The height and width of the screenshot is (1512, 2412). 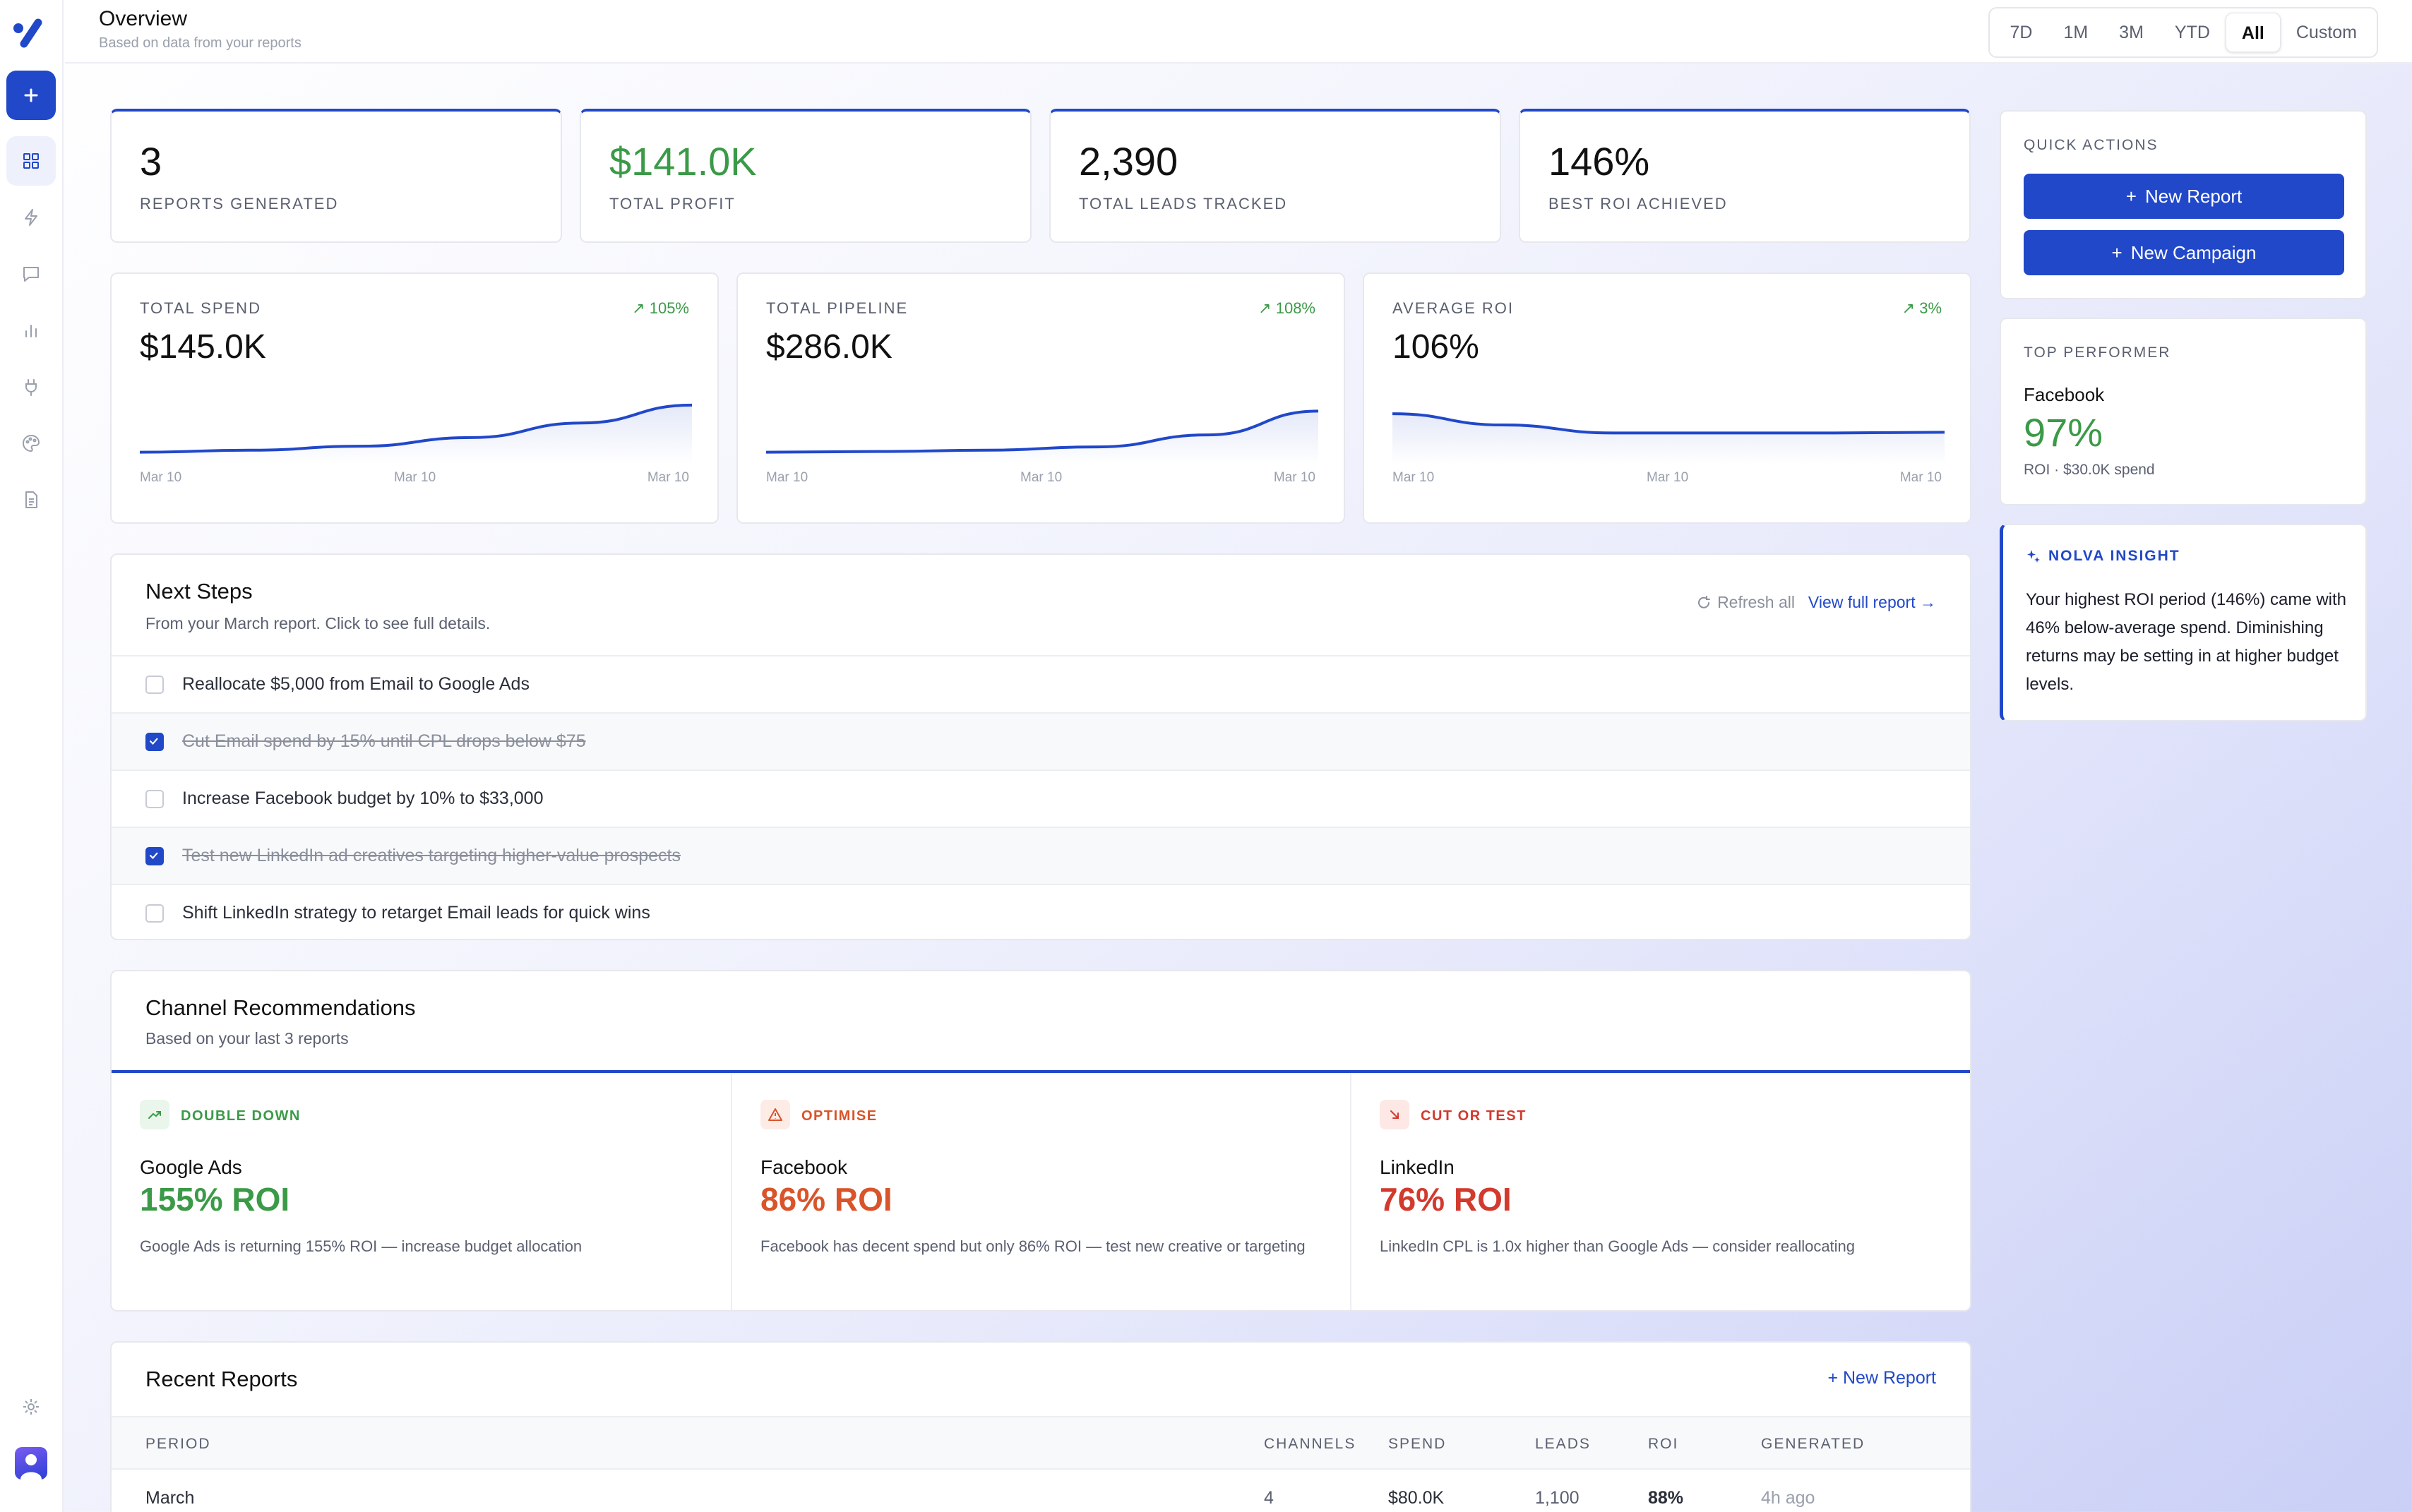 What do you see at coordinates (2253, 33) in the screenshot?
I see `range-all: All` at bounding box center [2253, 33].